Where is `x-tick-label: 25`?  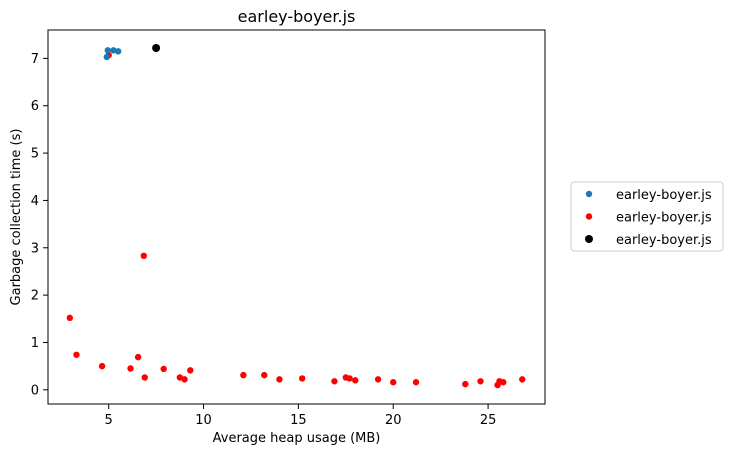
x-tick-label: 25 is located at coordinates (488, 420).